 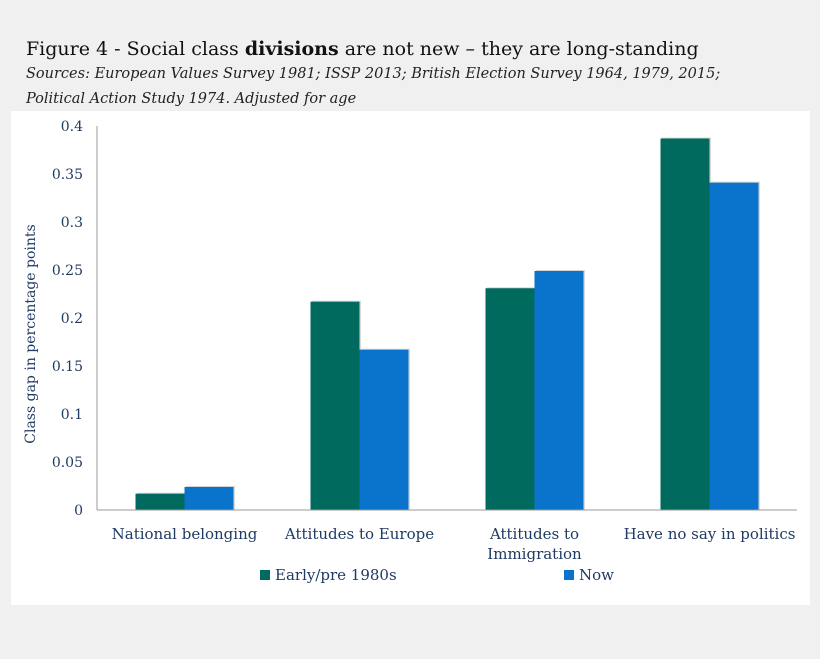 I want to click on legend-label-early: Early/pre 1980s, so click(x=336, y=575).